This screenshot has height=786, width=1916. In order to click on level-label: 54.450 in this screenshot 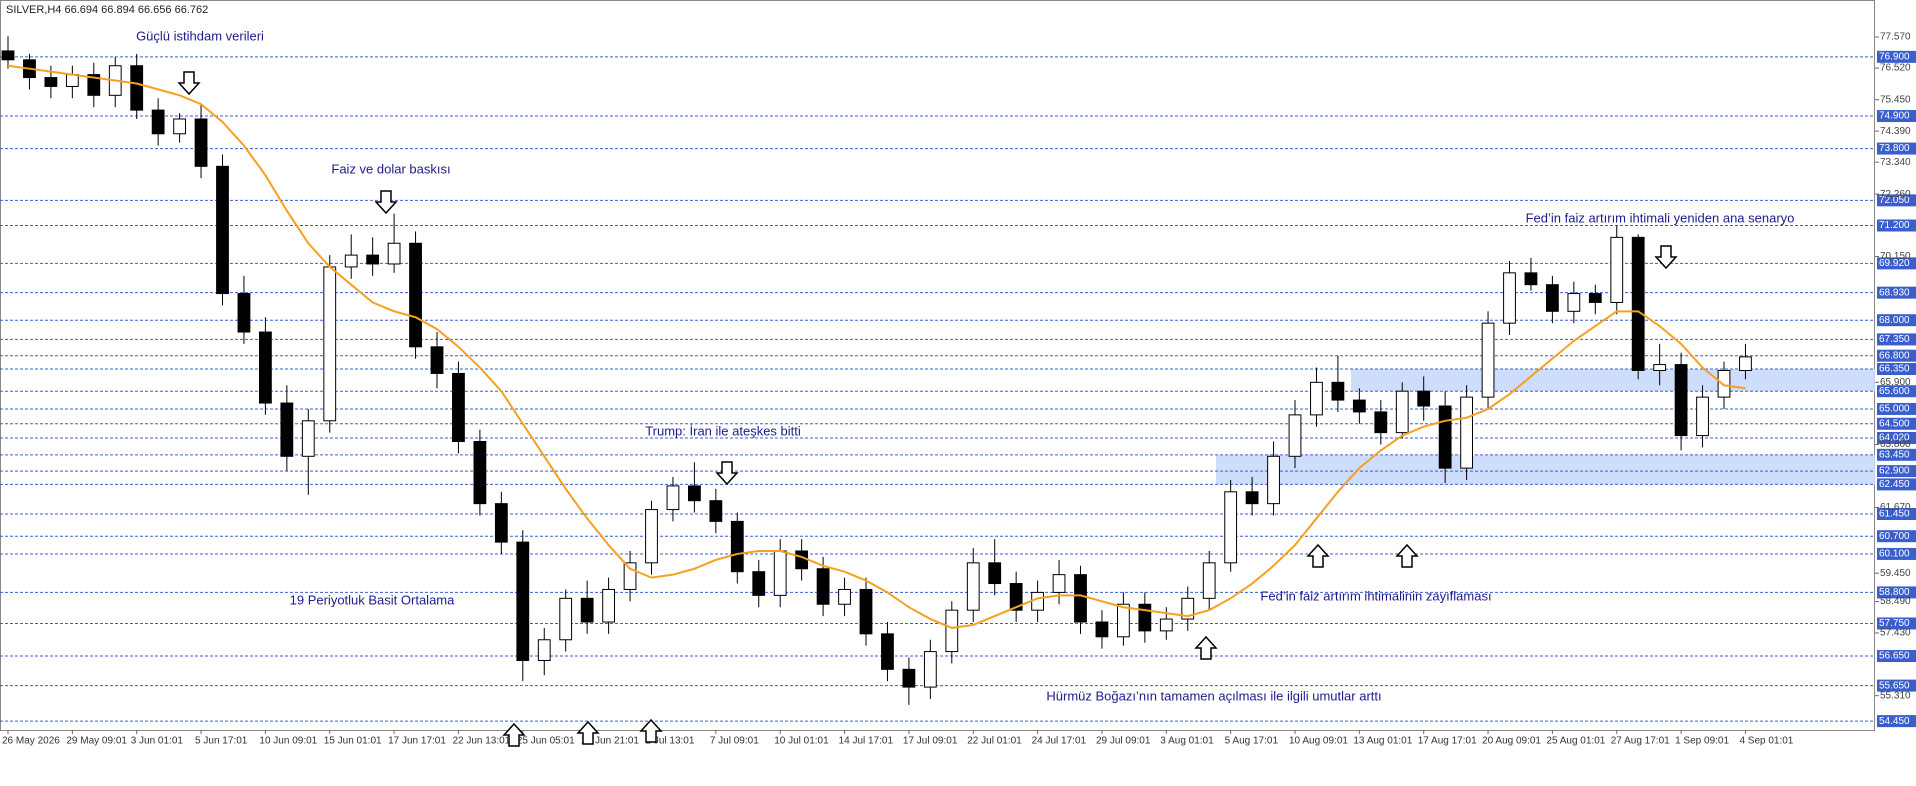, I will do `click(1894, 721)`.